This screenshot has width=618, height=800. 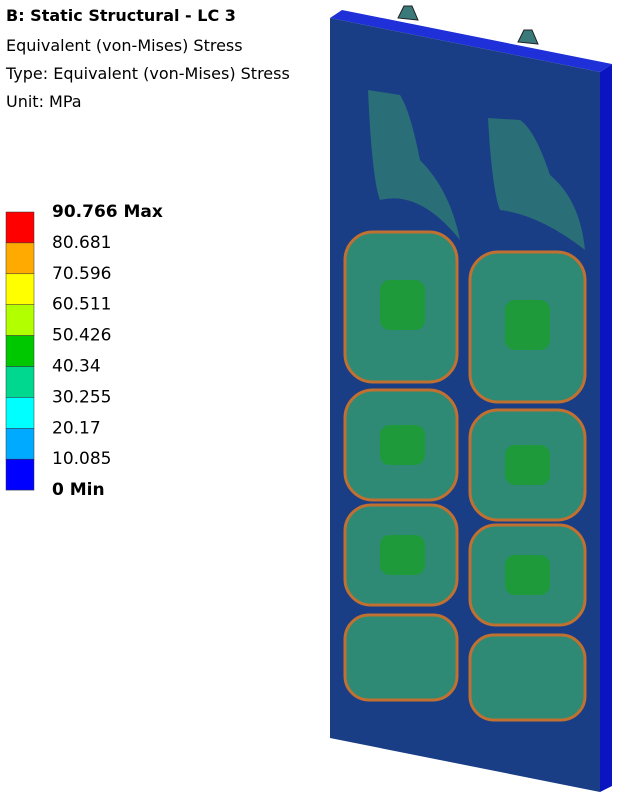 I want to click on legend-label: 20.17, so click(x=76, y=428).